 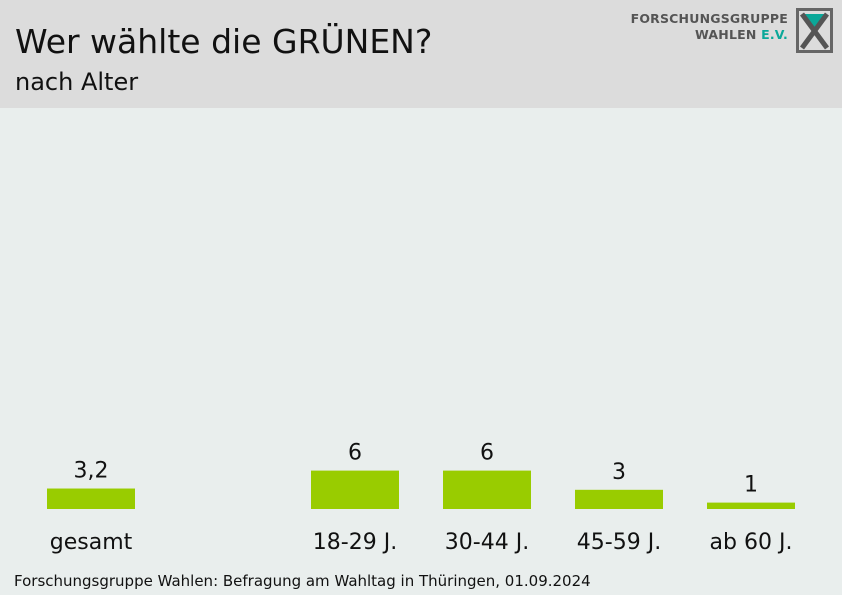 I want to click on category-label-0: gesamt, so click(x=91, y=542).